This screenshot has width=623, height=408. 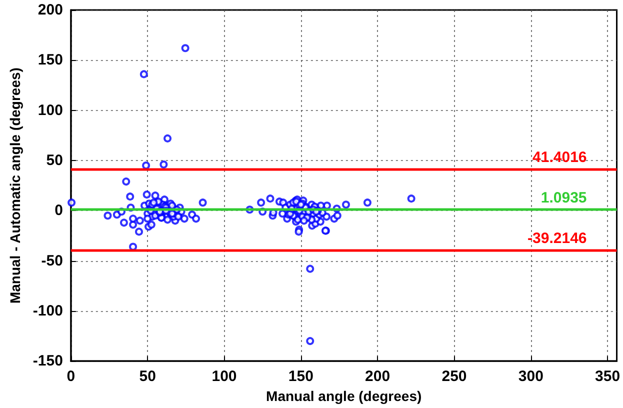 What do you see at coordinates (454, 377) in the screenshot?
I see `x-tick-label: 250` at bounding box center [454, 377].